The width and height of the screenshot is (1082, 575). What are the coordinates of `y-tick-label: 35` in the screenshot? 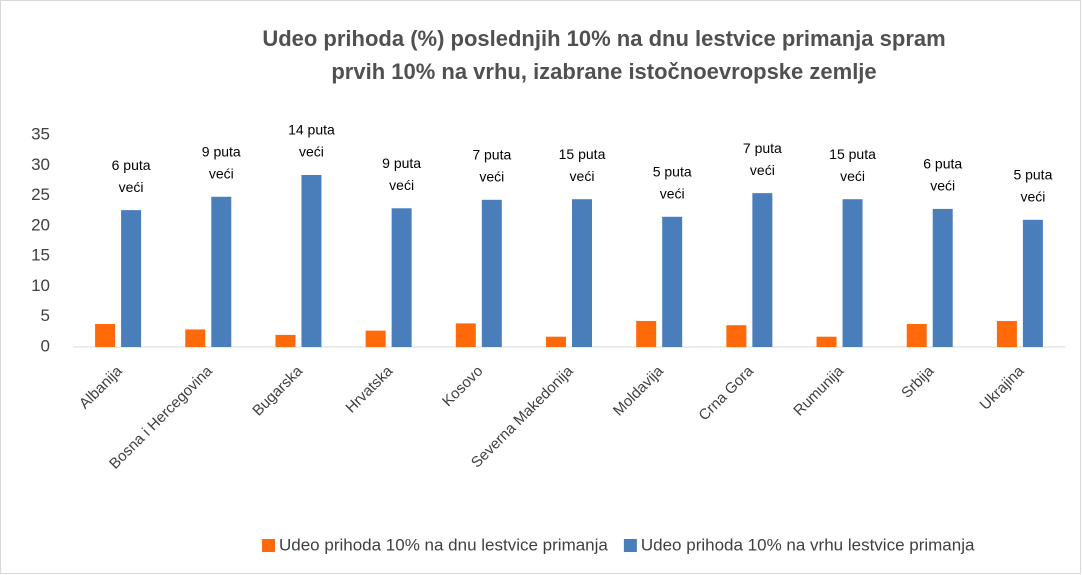 It's located at (40, 133).